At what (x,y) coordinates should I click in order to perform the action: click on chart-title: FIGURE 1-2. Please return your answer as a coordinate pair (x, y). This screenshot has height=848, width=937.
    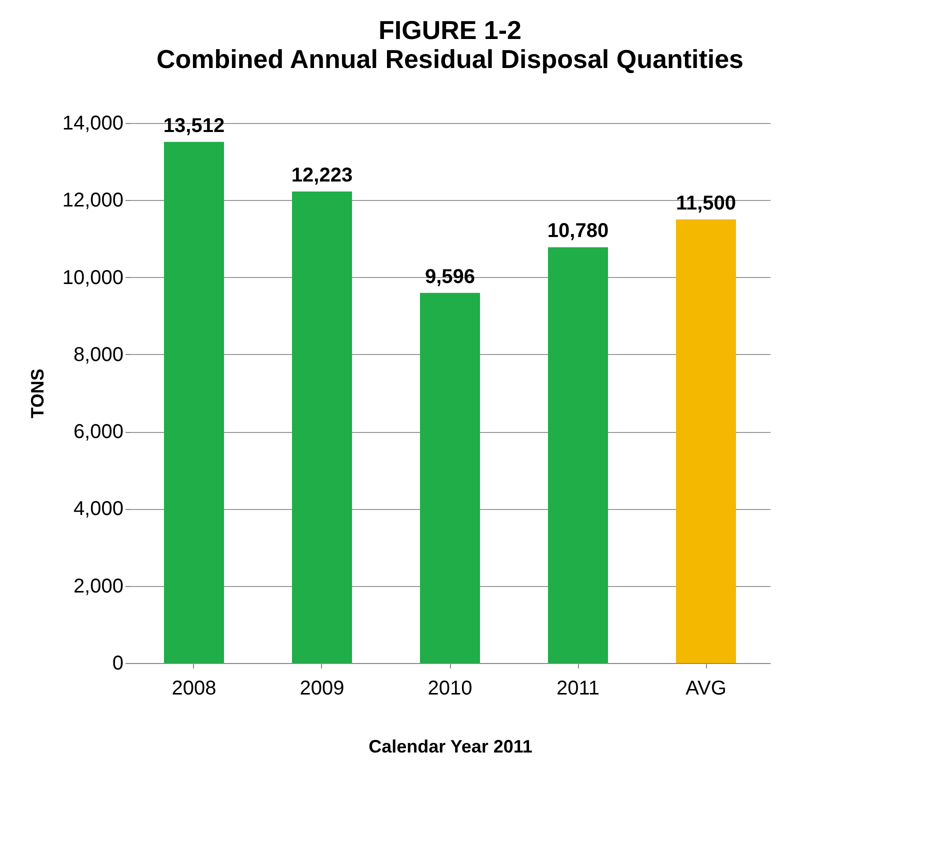
    Looking at the image, I should click on (450, 30).